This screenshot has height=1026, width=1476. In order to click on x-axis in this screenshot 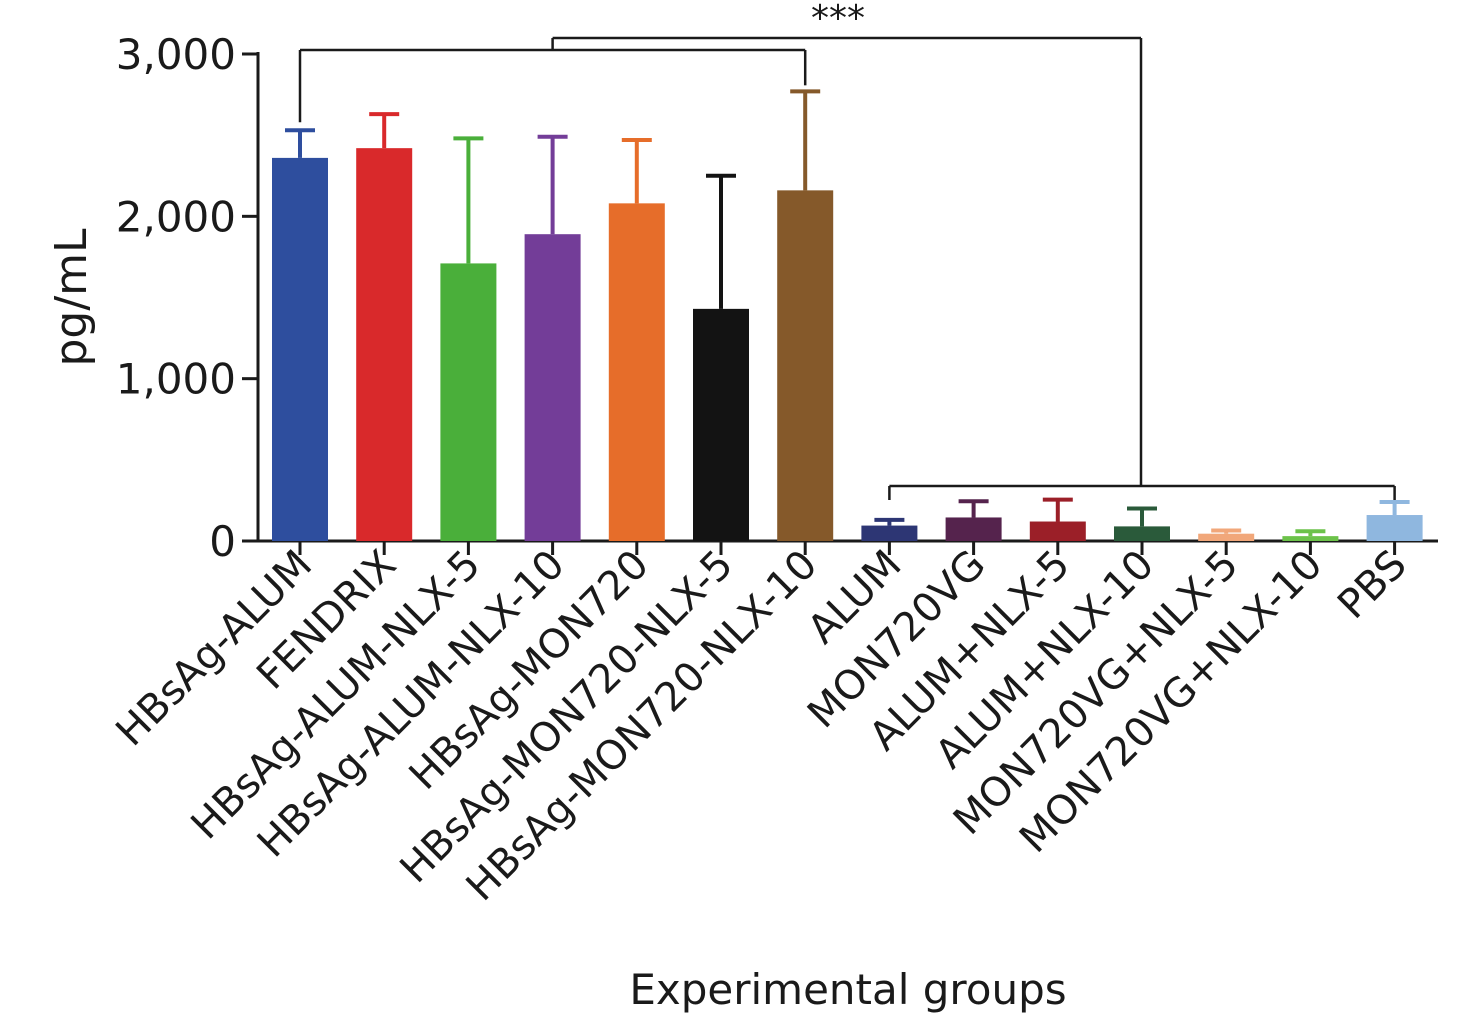, I will do `click(848, 547)`.